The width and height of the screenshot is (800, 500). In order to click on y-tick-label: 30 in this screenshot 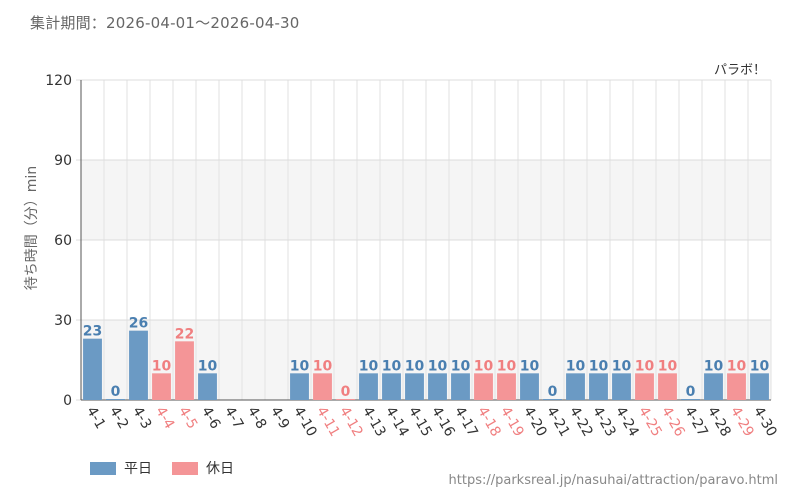, I will do `click(63, 321)`.